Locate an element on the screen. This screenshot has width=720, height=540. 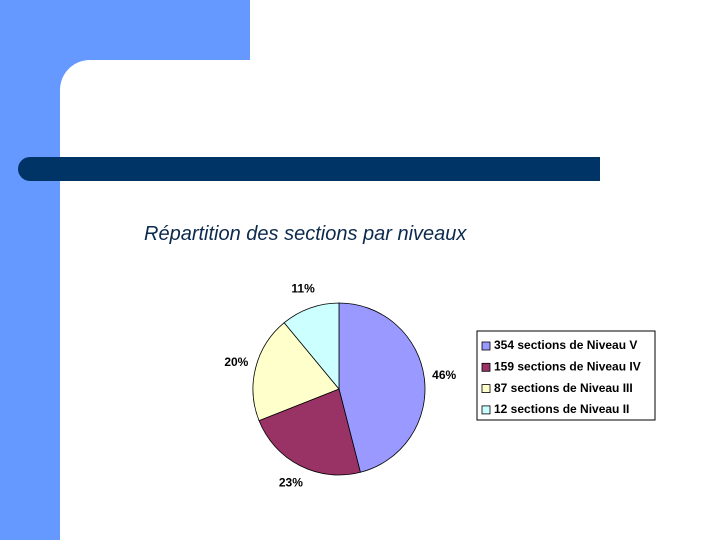
side-bar is located at coordinates (30, 270).